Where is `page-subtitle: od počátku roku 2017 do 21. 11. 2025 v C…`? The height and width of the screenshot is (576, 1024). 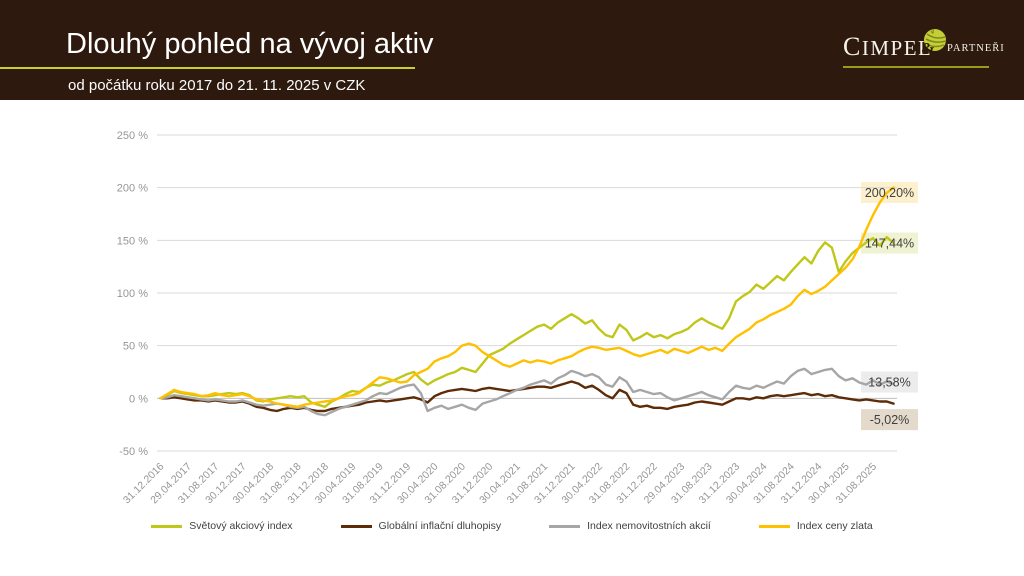
page-subtitle: od počátku roku 2017 do 21. 11. 2025 v C… is located at coordinates (217, 85).